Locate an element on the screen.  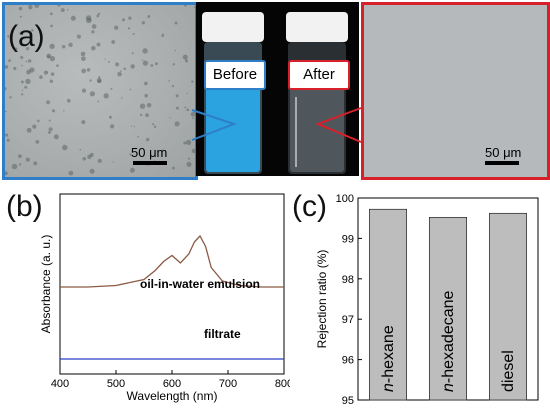
scale-label-right: 50 μm is located at coordinates (503, 152).